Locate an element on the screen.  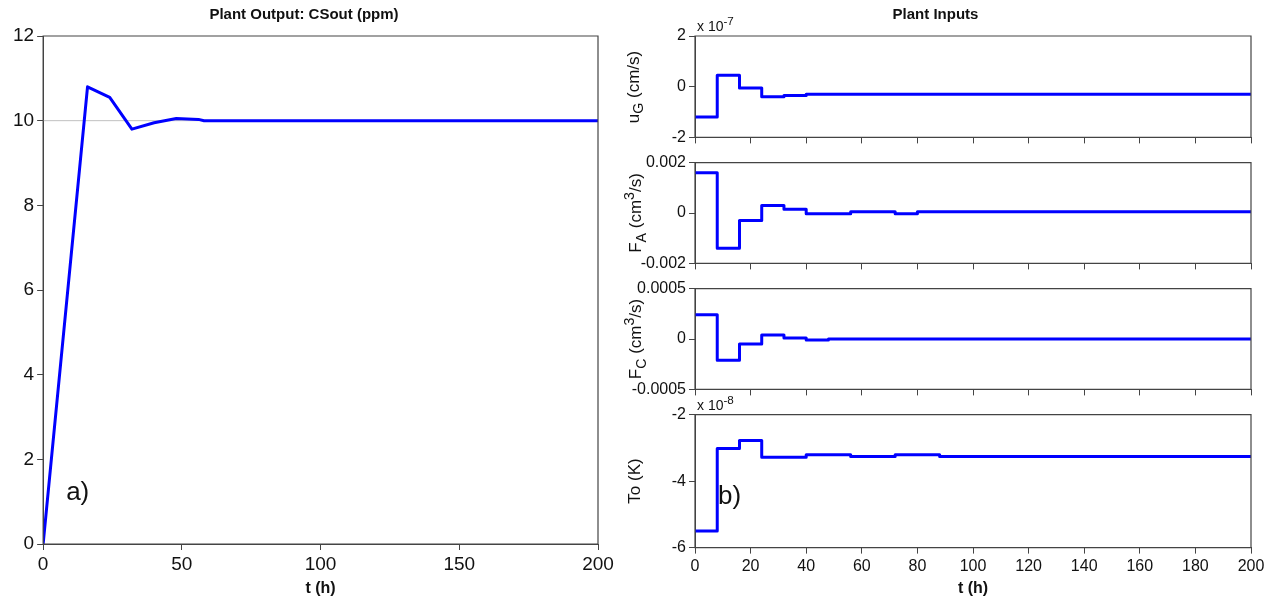
x-tick-label: 50 is located at coordinates (182, 563).